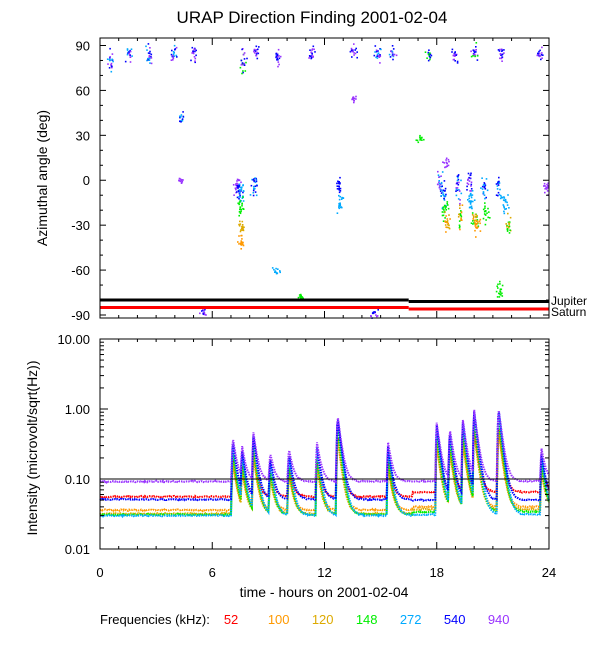 The height and width of the screenshot is (650, 600). Describe the element at coordinates (99, 572) in the screenshot. I see `x-tick-label: 0` at that location.